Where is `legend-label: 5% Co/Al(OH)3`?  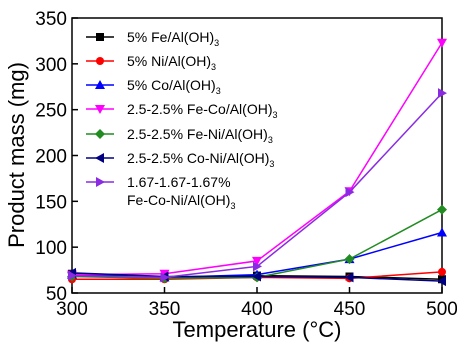 legend-label: 5% Co/Al(OH)3 is located at coordinates (174, 86).